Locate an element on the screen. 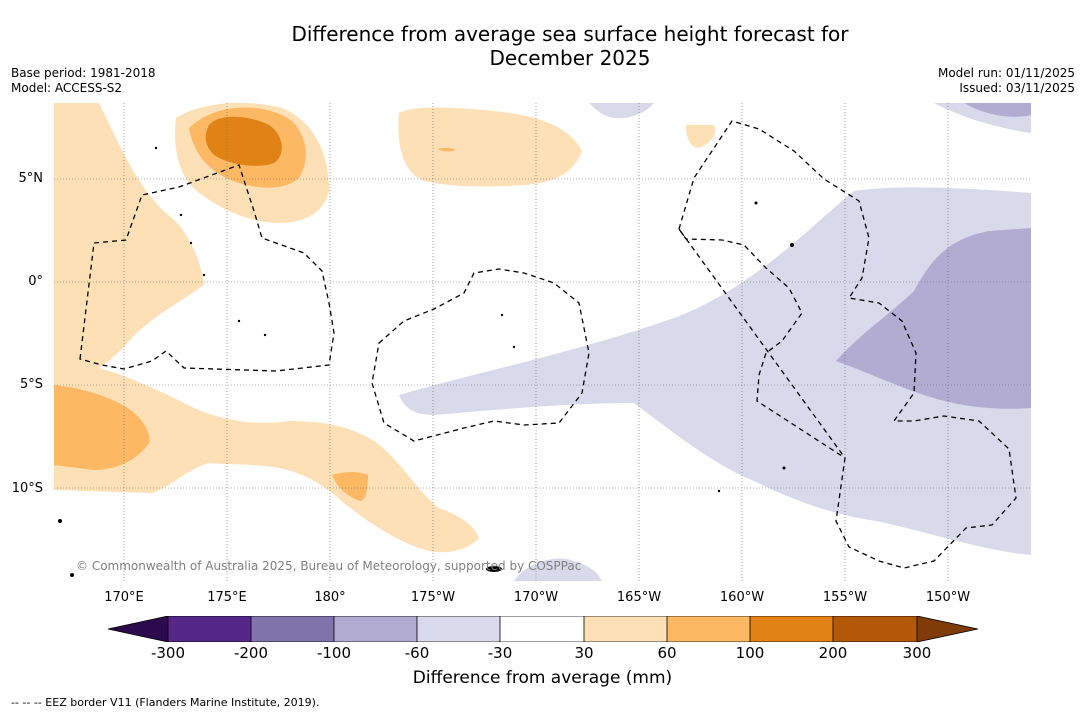 The height and width of the screenshot is (713, 1085). colorbar-label: Difference from average (mm) is located at coordinates (542, 678).